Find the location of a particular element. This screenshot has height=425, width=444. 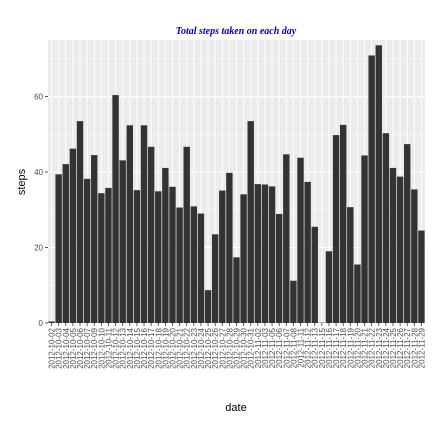

x-tick-label: 2012-10-21 is located at coordinates (180, 347).